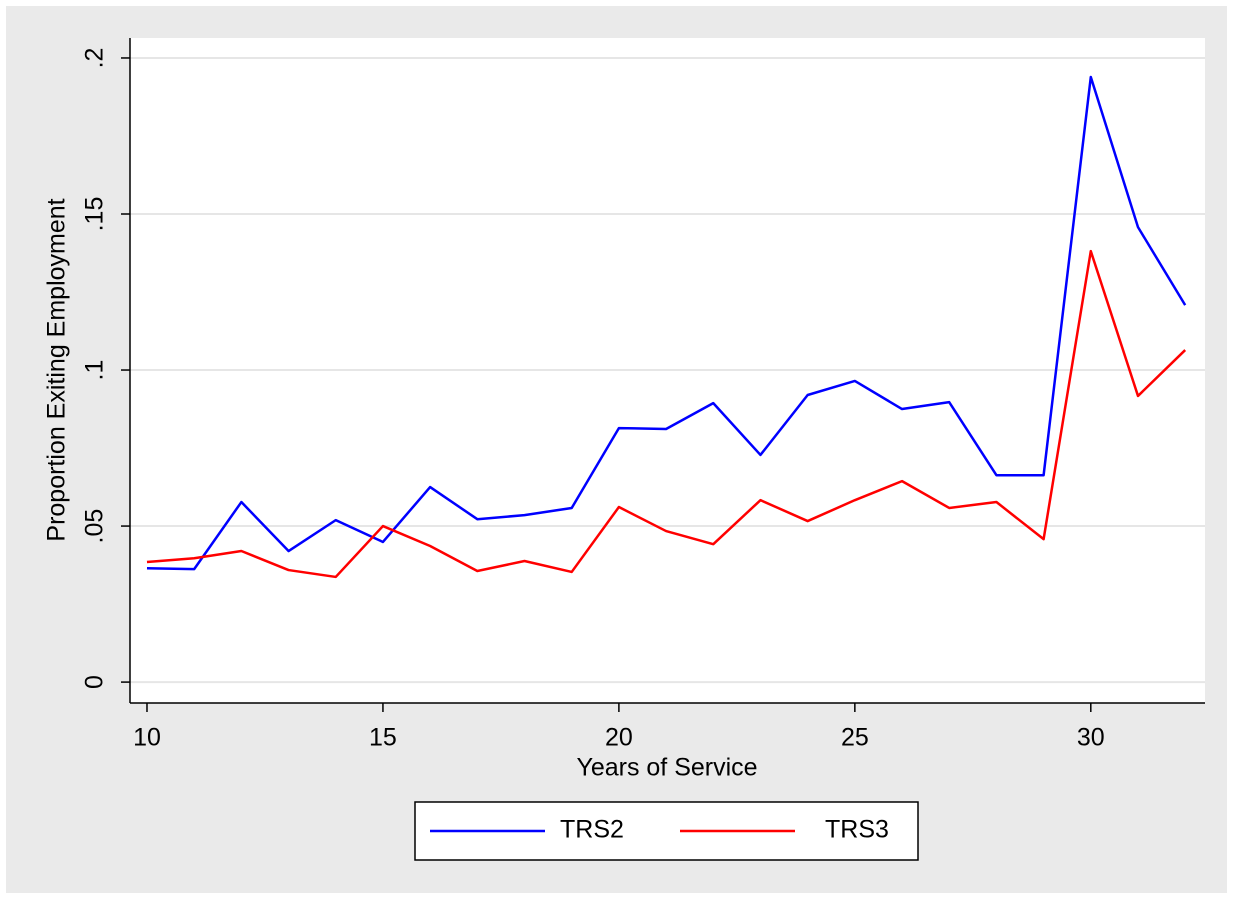 Image resolution: width=1233 pixels, height=899 pixels. Describe the element at coordinates (857, 830) in the screenshot. I see `legend-label: TRS3` at that location.